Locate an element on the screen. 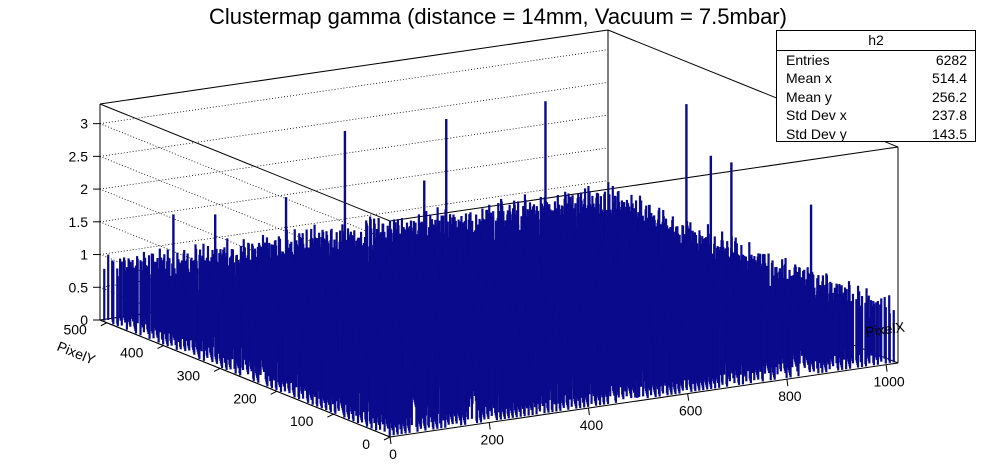 The height and width of the screenshot is (472, 996). top-edge-front is located at coordinates (644, 184).